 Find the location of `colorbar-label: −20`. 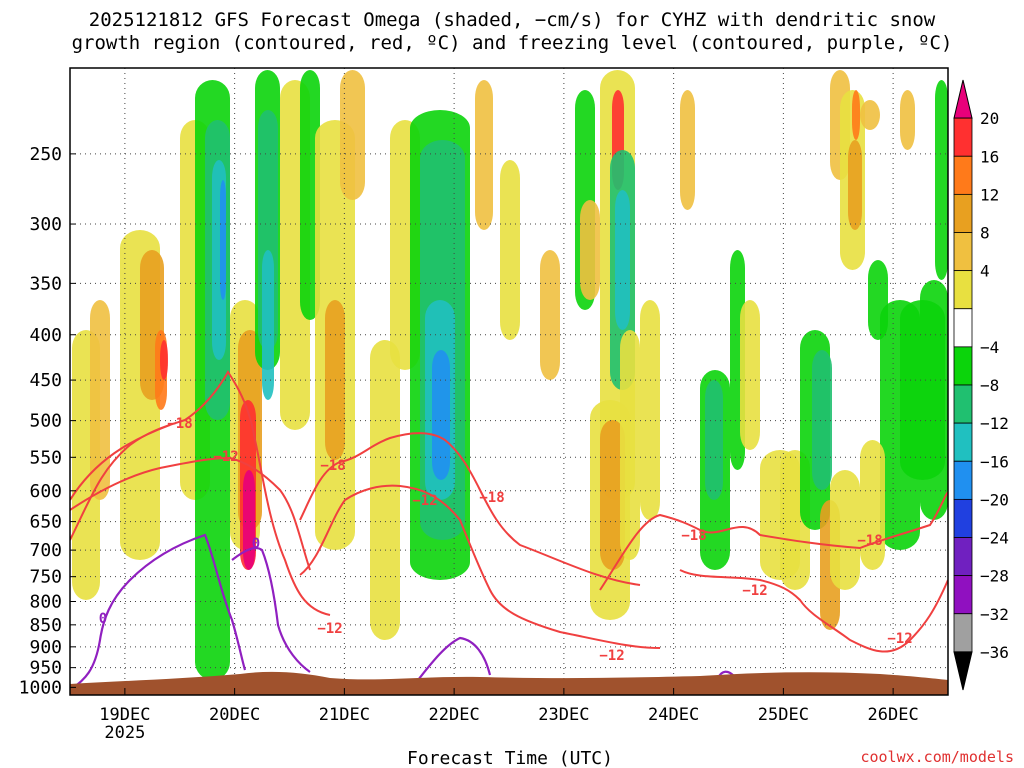

colorbar-label: −20 is located at coordinates (994, 499).